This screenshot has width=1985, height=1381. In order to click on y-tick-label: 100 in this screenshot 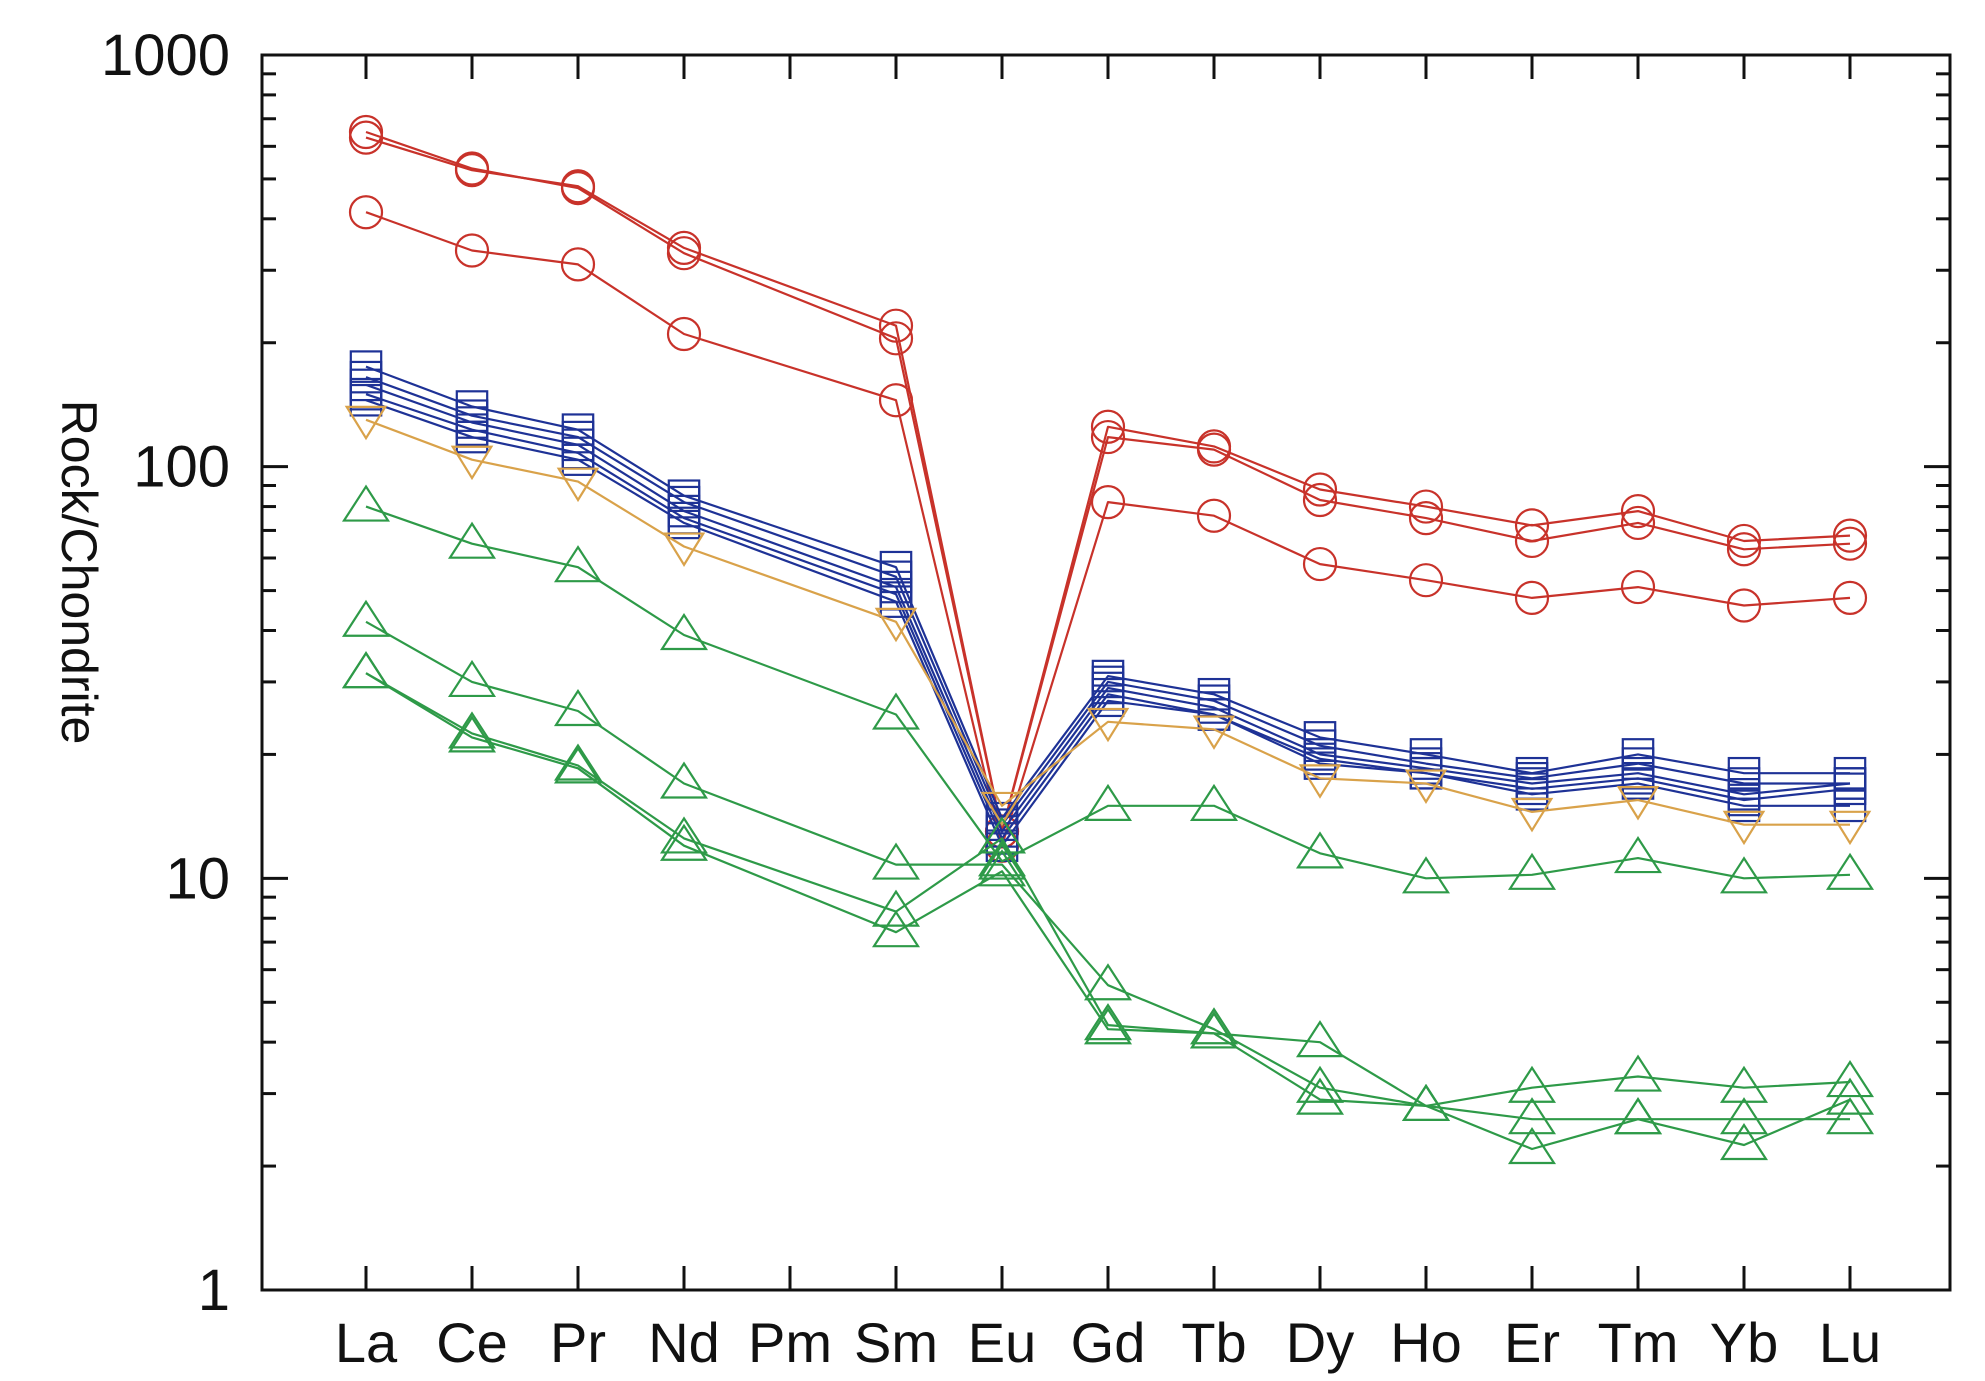, I will do `click(181, 467)`.